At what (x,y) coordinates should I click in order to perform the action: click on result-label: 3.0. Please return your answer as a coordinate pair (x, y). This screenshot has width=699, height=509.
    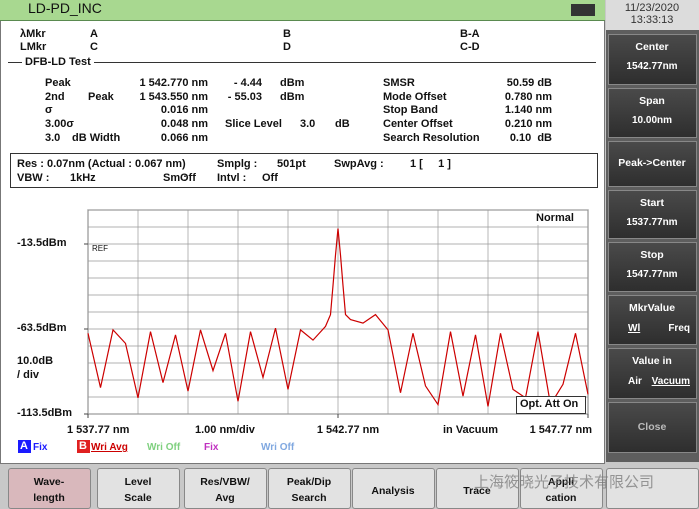
    Looking at the image, I should click on (53, 138).